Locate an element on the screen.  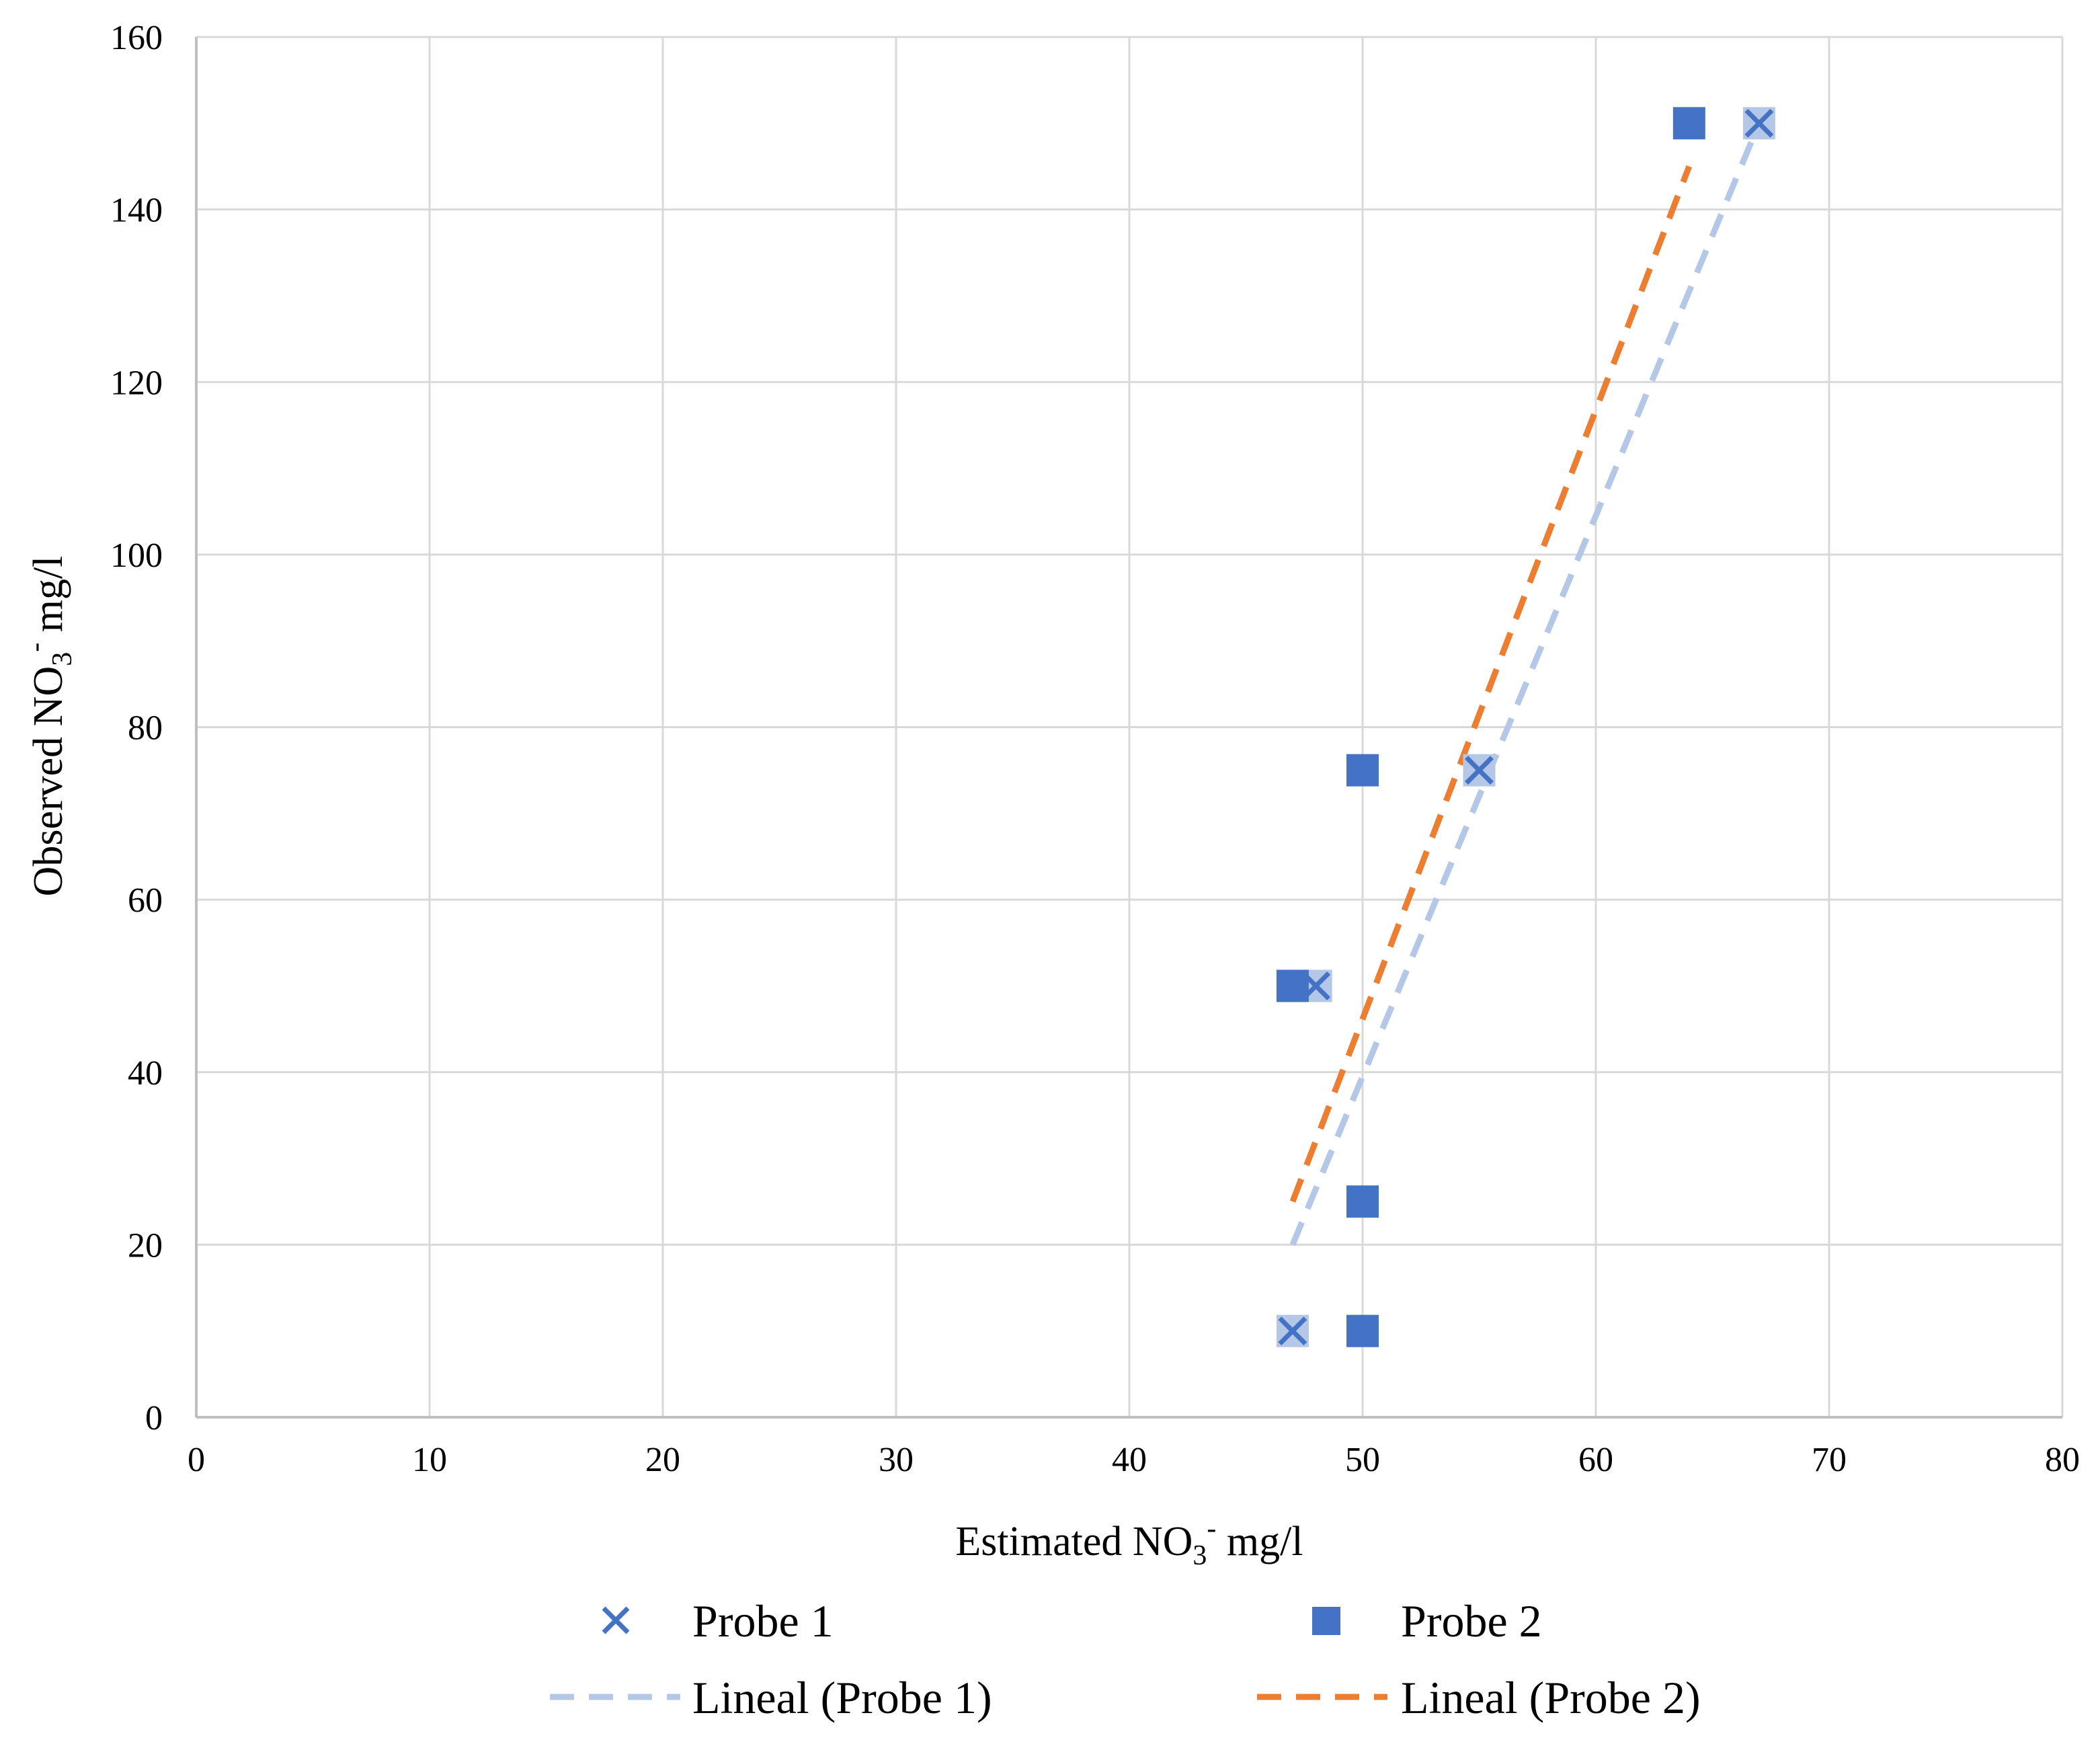
legend-item-probe-1: Probe 1 is located at coordinates (718, 1620).